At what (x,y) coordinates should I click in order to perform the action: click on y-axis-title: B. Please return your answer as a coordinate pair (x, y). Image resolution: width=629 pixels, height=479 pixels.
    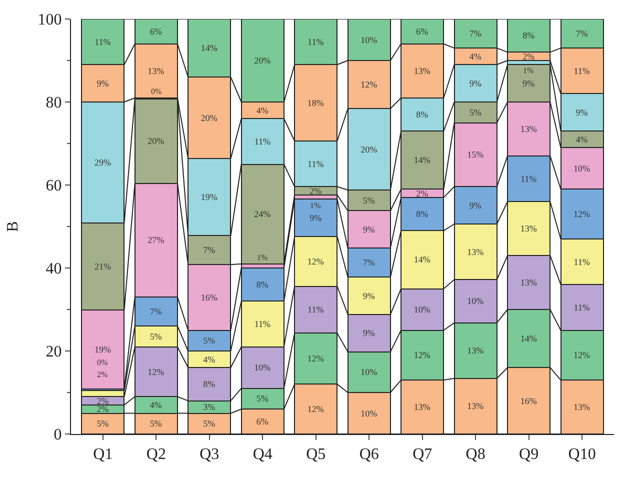
    Looking at the image, I should click on (13, 226).